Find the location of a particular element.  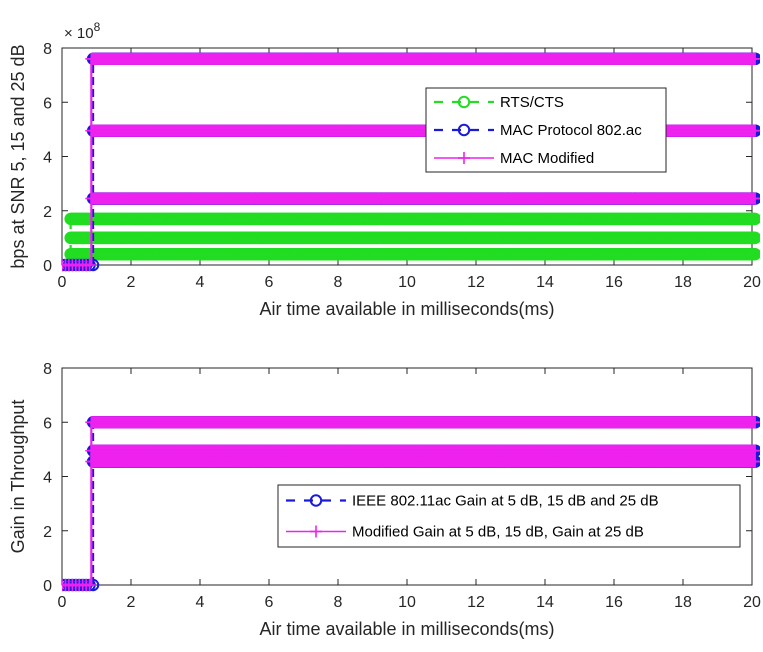

y-tick-label: 6 is located at coordinates (47, 103).